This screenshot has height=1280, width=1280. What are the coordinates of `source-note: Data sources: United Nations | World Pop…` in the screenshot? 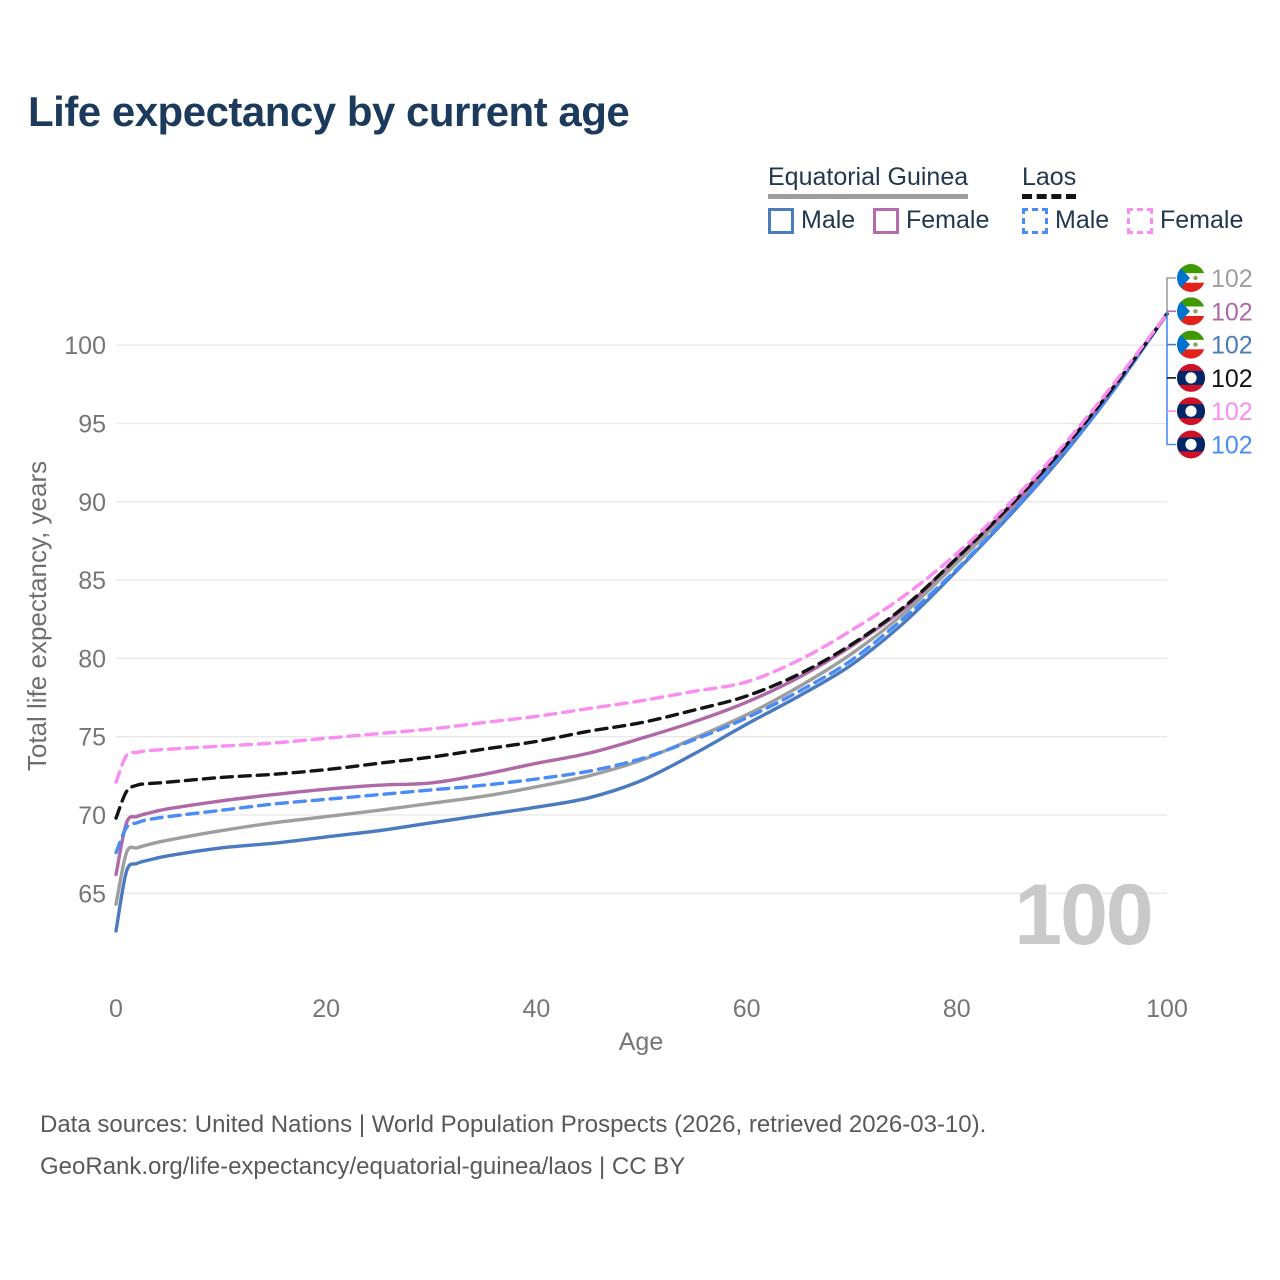 It's located at (513, 1146).